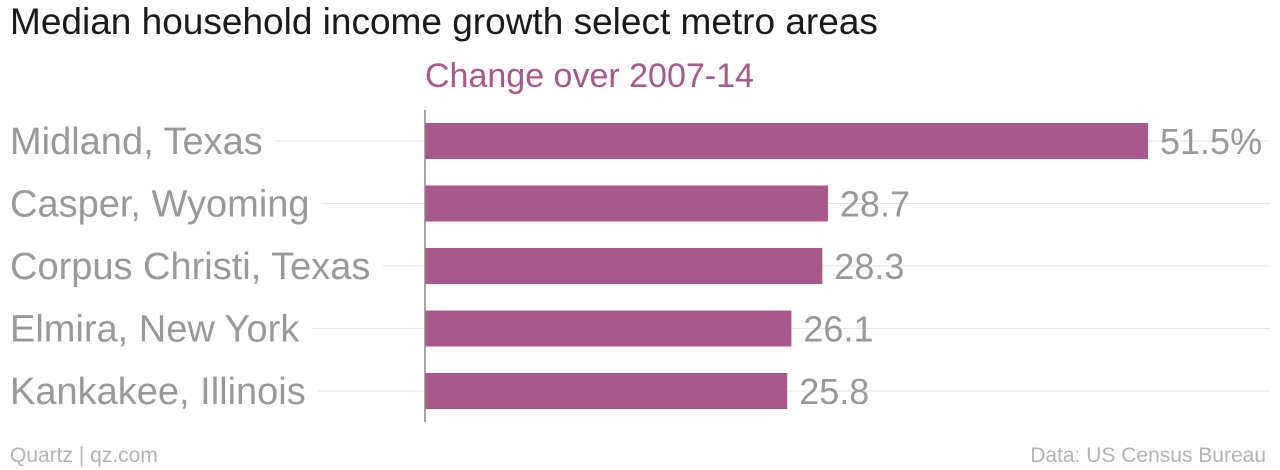 This screenshot has width=1280, height=470. Describe the element at coordinates (136, 142) in the screenshot. I see `category-label: Midland, Texas` at that location.